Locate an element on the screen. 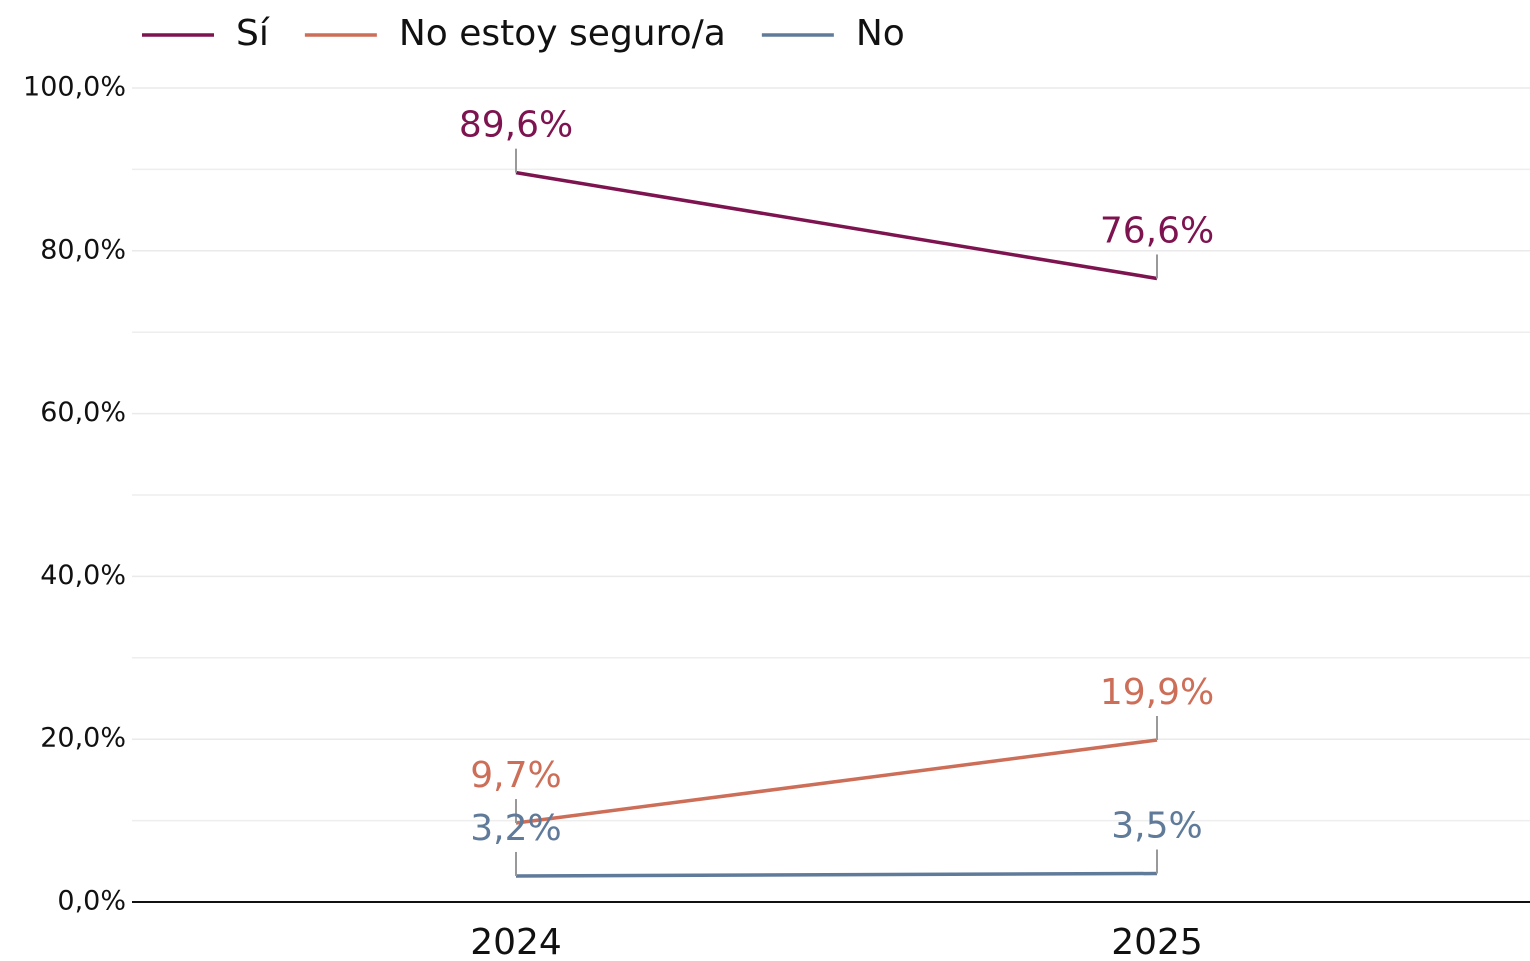 Image resolution: width=1530 pixels, height=961 pixels. y-tick-label: 100,0% is located at coordinates (74, 87).